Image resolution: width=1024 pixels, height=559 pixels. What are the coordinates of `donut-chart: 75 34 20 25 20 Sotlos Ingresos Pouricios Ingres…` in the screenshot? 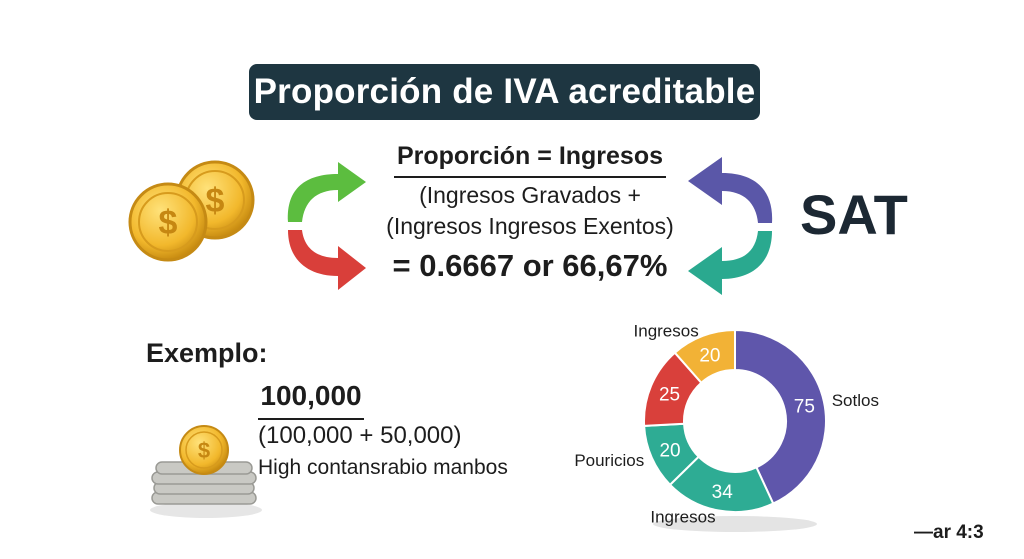 It's located at (726, 426).